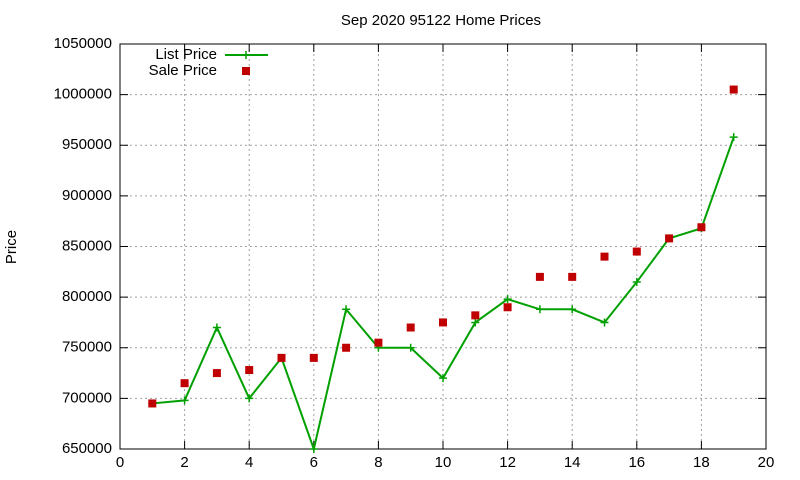 This screenshot has height=480, width=800. Describe the element at coordinates (443, 462) in the screenshot. I see `x-tick-label: 10` at that location.